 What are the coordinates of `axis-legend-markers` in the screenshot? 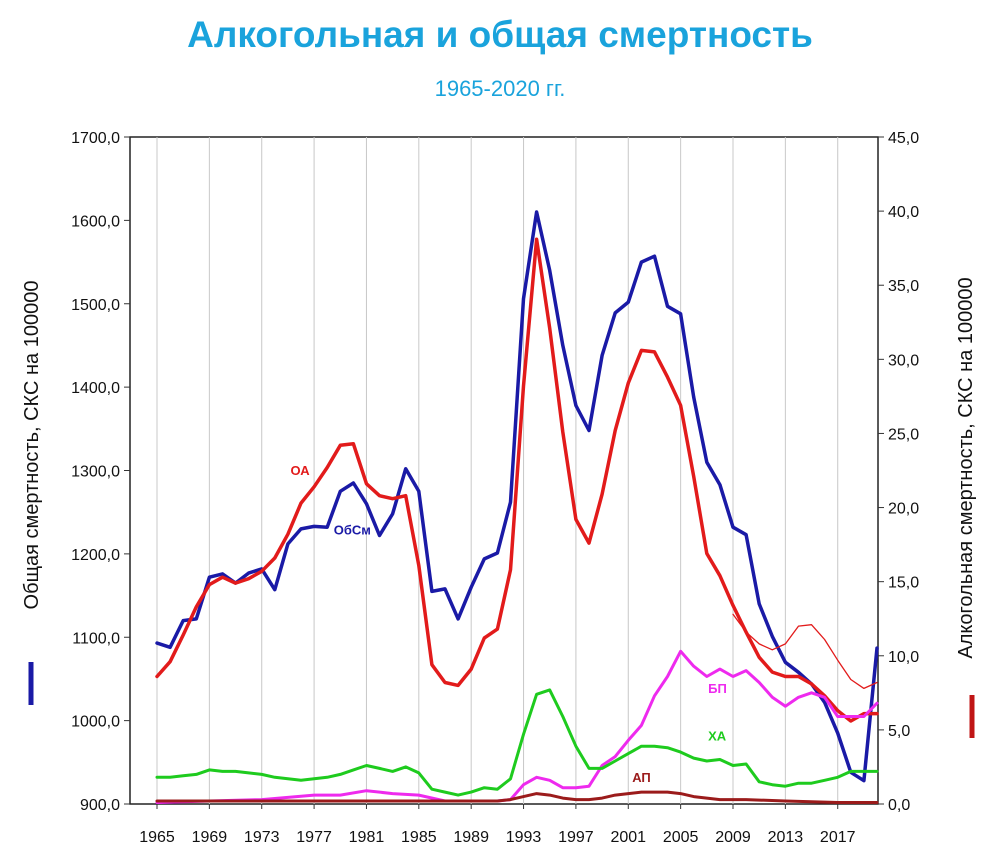 It's located at (501, 700).